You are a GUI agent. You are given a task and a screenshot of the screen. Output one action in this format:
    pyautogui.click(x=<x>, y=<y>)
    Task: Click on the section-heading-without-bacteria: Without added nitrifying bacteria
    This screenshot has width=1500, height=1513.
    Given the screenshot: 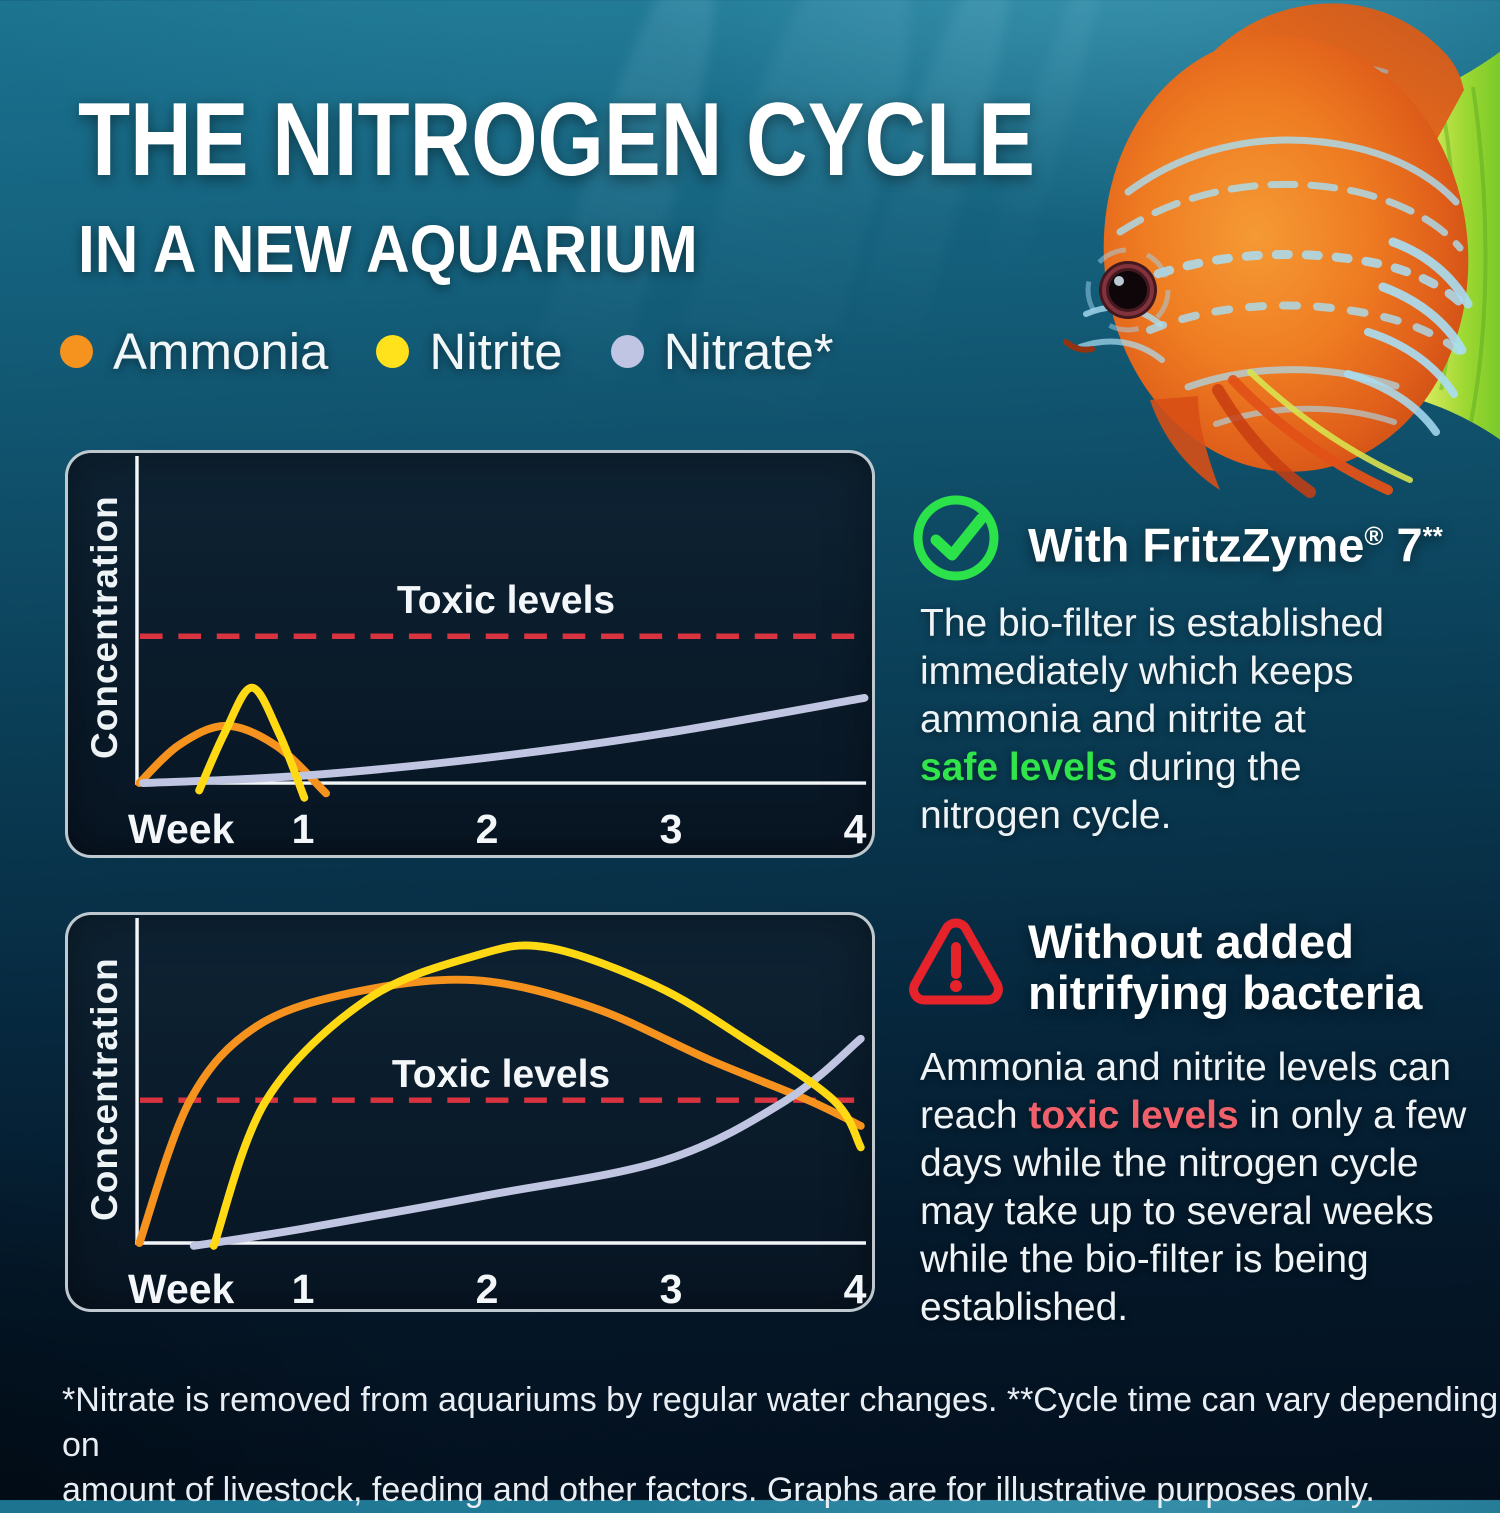 What is the action you would take?
    pyautogui.click(x=1225, y=967)
    